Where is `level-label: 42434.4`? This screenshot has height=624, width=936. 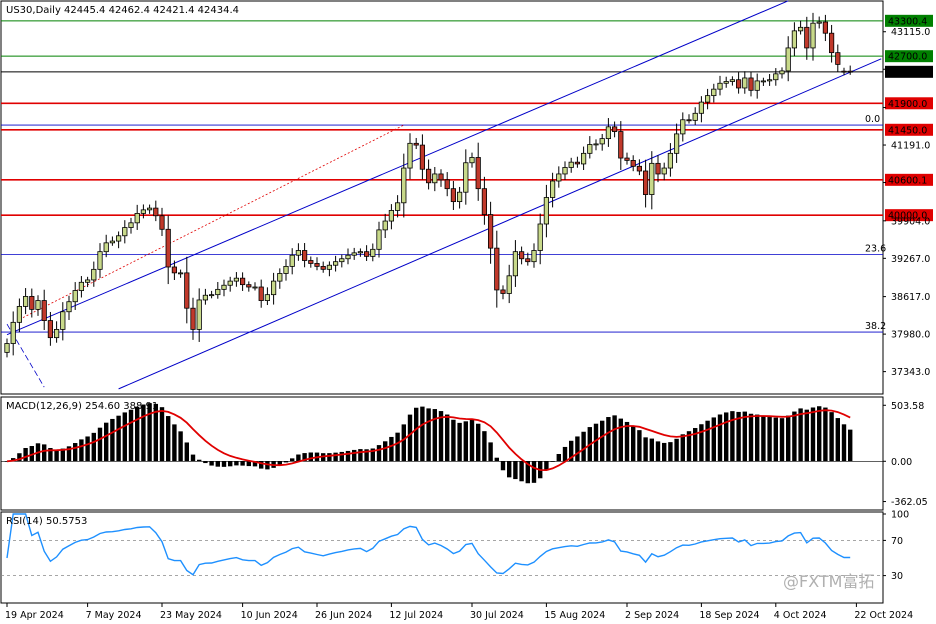
level-label: 42434.4 is located at coordinates (907, 72).